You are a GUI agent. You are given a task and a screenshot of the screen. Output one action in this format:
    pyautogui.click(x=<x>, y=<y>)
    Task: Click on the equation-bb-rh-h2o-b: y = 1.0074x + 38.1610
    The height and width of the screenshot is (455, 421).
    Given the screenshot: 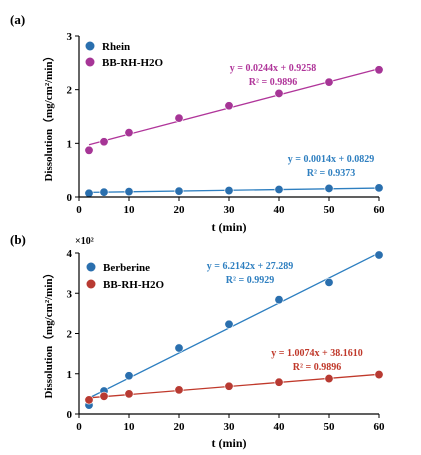 What is the action you would take?
    pyautogui.click(x=316, y=353)
    